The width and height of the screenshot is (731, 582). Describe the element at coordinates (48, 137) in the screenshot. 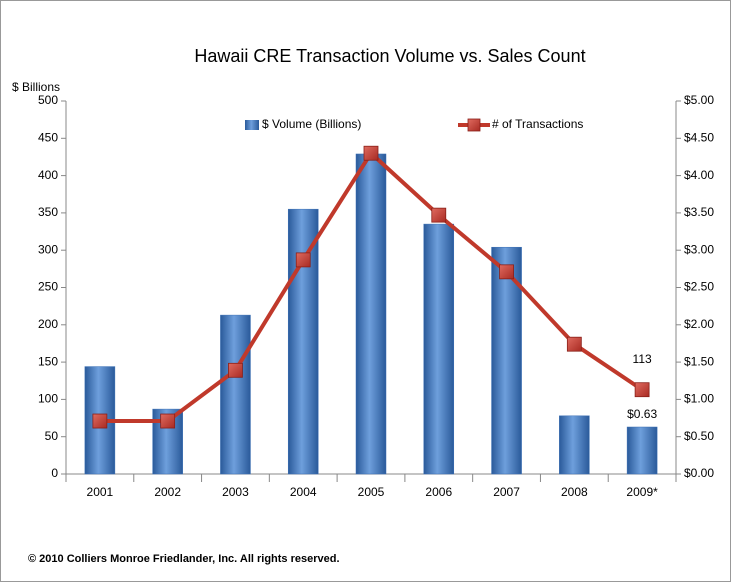

I see `y-tick-label: 450` at that location.